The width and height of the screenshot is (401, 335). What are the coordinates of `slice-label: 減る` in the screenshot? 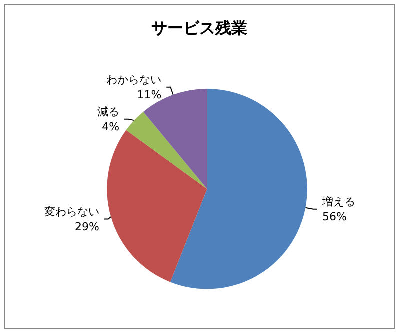 It's located at (109, 111).